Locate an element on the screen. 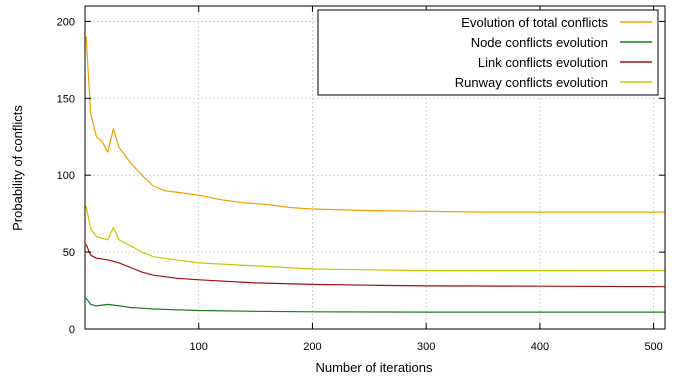  y-tick-label: 150 is located at coordinates (66, 99).